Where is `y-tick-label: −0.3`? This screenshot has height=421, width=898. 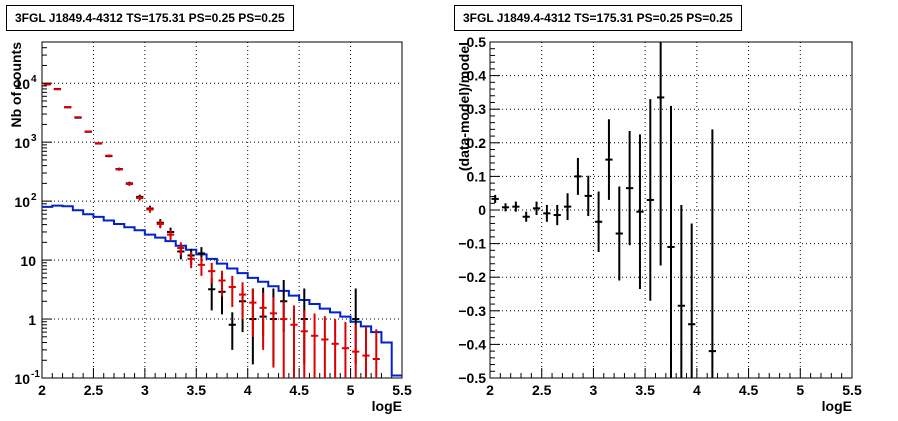 y-tick-label: −0.3 is located at coordinates (472, 311).